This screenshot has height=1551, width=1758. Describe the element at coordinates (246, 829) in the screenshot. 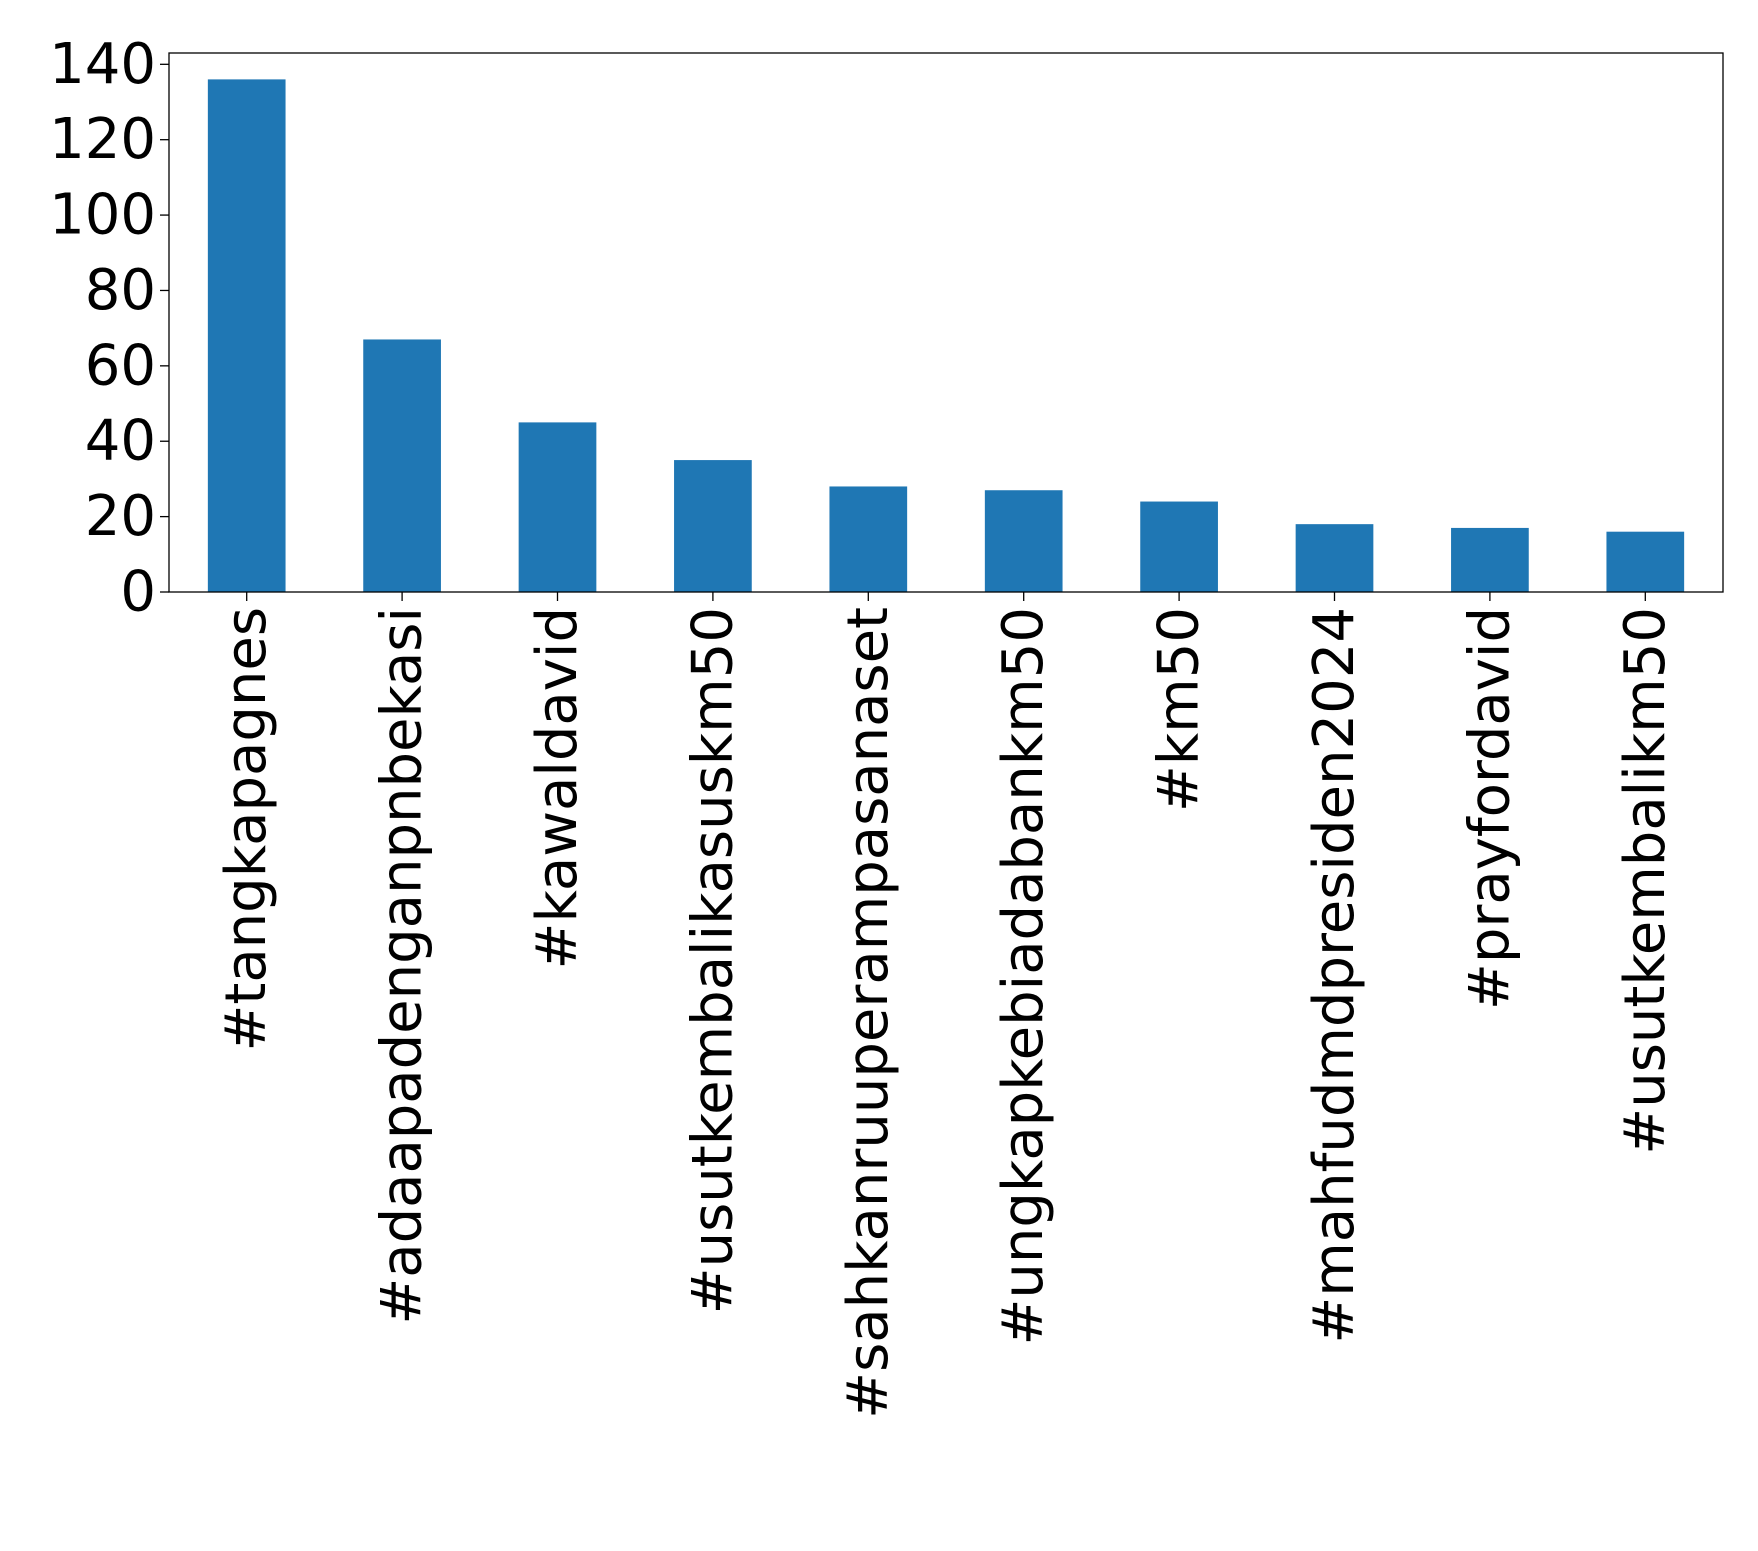

I see `x-tick-label-0: #tangkapagnes` at that location.